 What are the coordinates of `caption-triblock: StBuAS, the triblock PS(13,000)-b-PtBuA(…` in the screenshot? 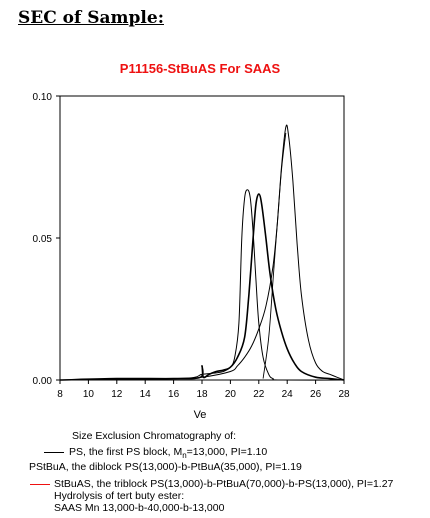 It's located at (224, 484).